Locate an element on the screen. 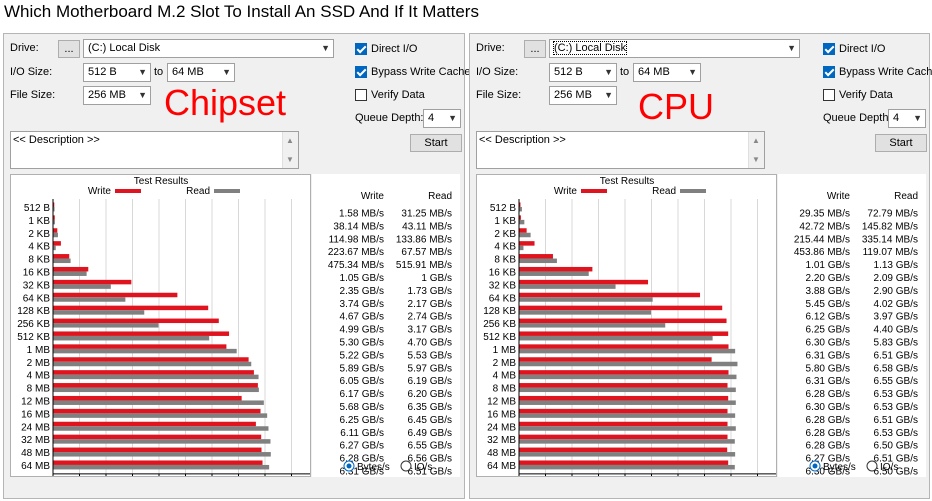 The height and width of the screenshot is (501, 932). legend-read-label: Read is located at coordinates (664, 191).